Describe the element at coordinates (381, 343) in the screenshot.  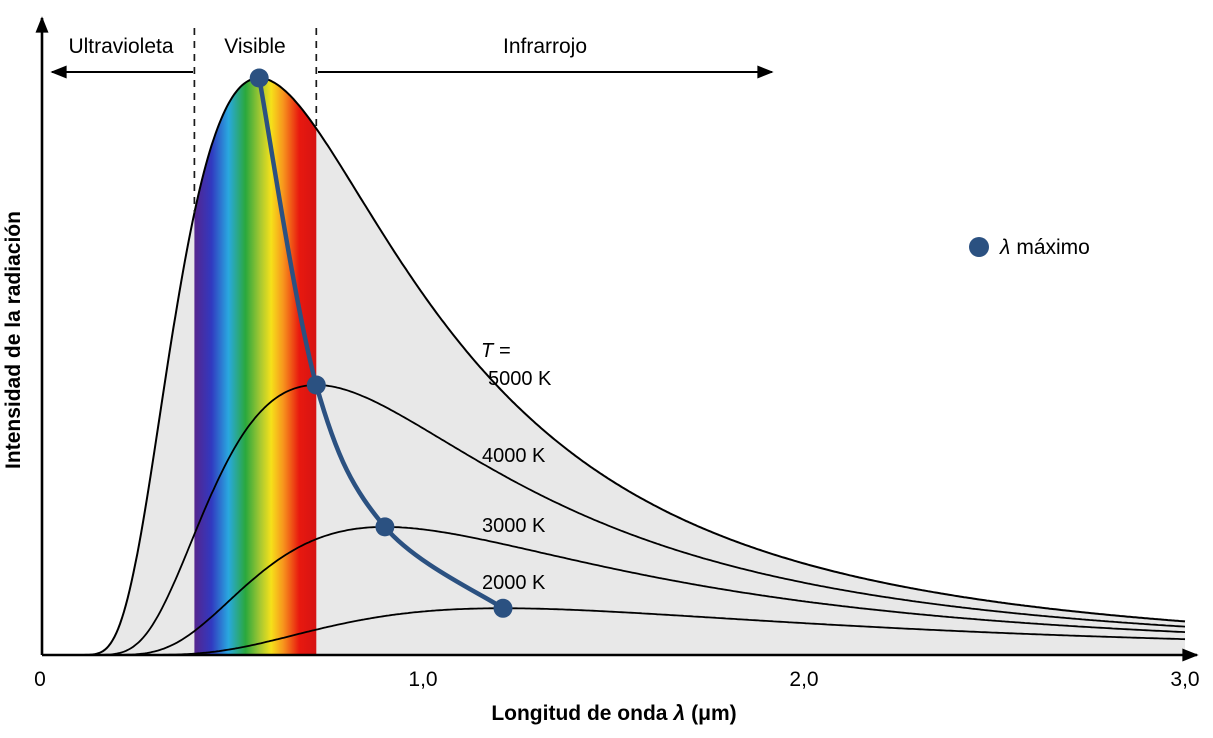
I see `wien-displacement-curve` at that location.